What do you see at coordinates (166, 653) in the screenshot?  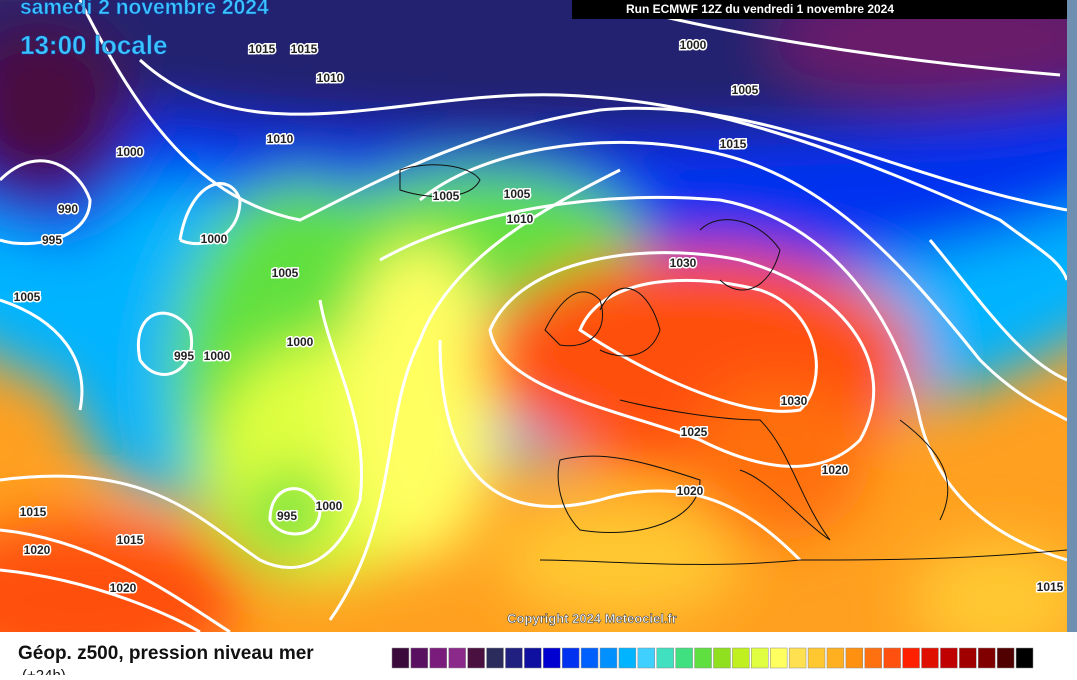 I see `footer-title: Géop. z500, pression niveau mer` at bounding box center [166, 653].